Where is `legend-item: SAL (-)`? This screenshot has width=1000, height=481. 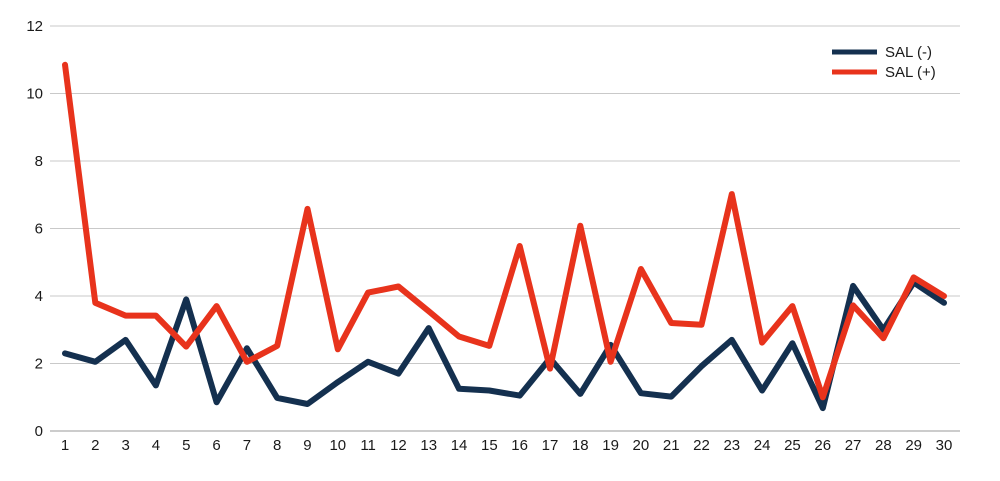
legend-item: SAL (-) is located at coordinates (882, 52).